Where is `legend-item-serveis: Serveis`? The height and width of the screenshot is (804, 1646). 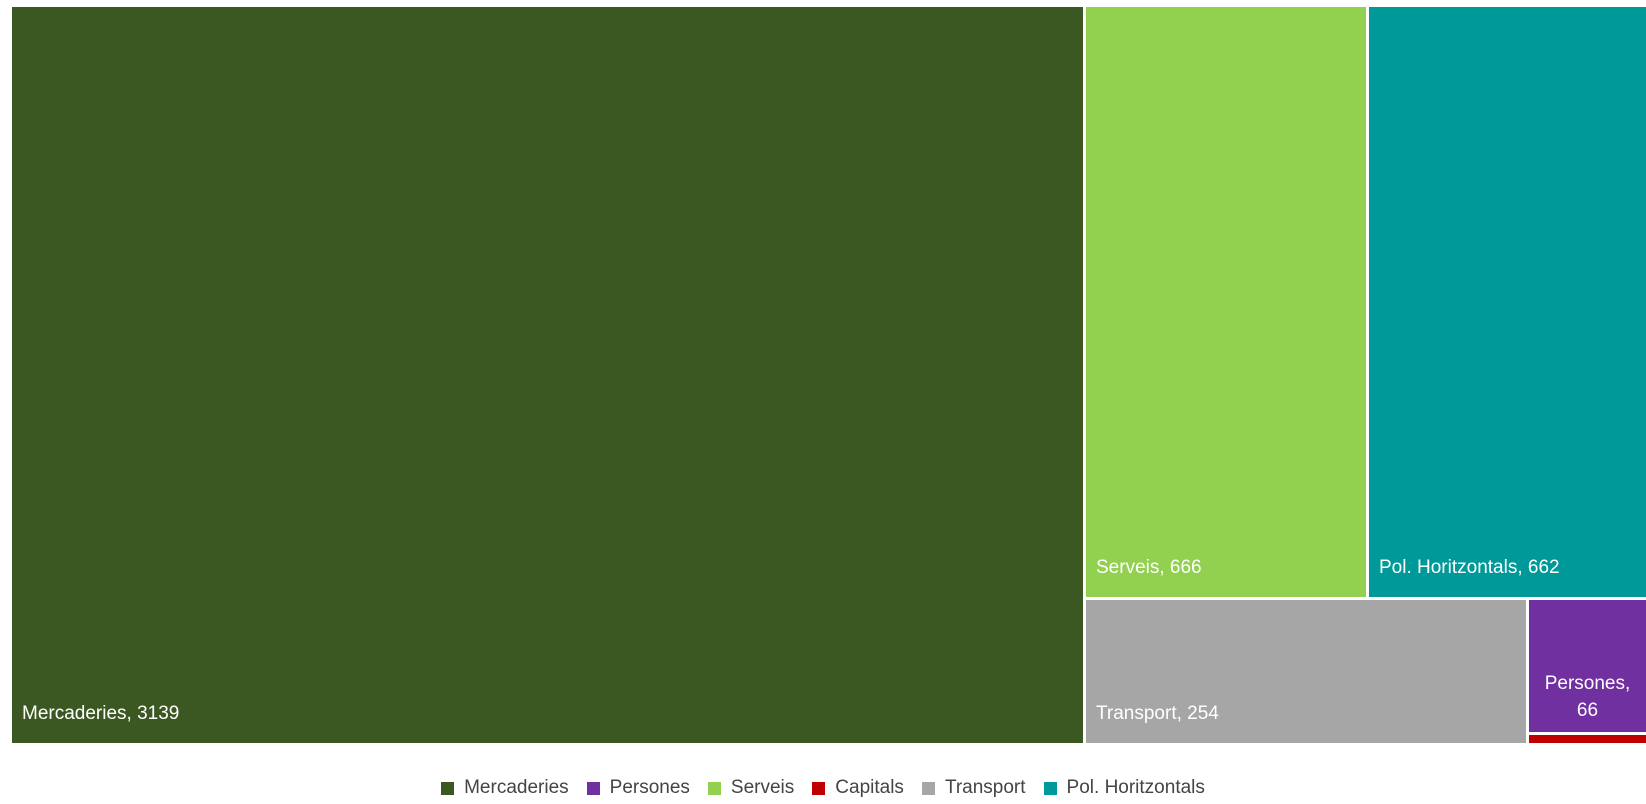
legend-item-serveis: Serveis is located at coordinates (751, 788).